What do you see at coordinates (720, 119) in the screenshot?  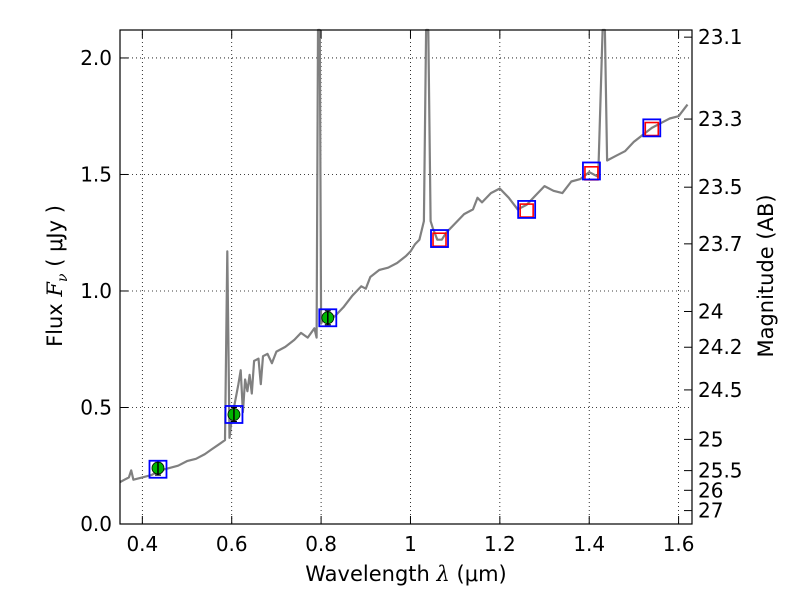 I see `y2-tick-label: 23.3` at bounding box center [720, 119].